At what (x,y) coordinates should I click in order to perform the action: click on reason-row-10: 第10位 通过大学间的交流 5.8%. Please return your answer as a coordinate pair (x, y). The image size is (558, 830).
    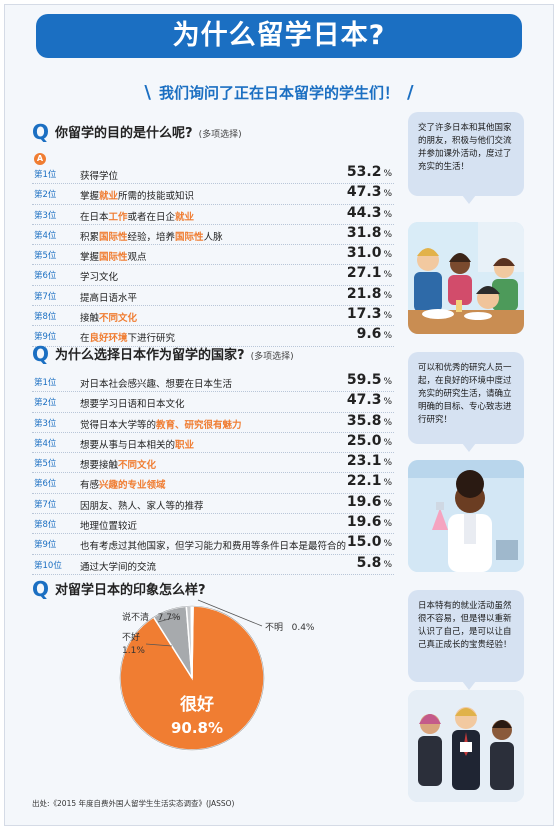
    Looking at the image, I should click on (213, 565).